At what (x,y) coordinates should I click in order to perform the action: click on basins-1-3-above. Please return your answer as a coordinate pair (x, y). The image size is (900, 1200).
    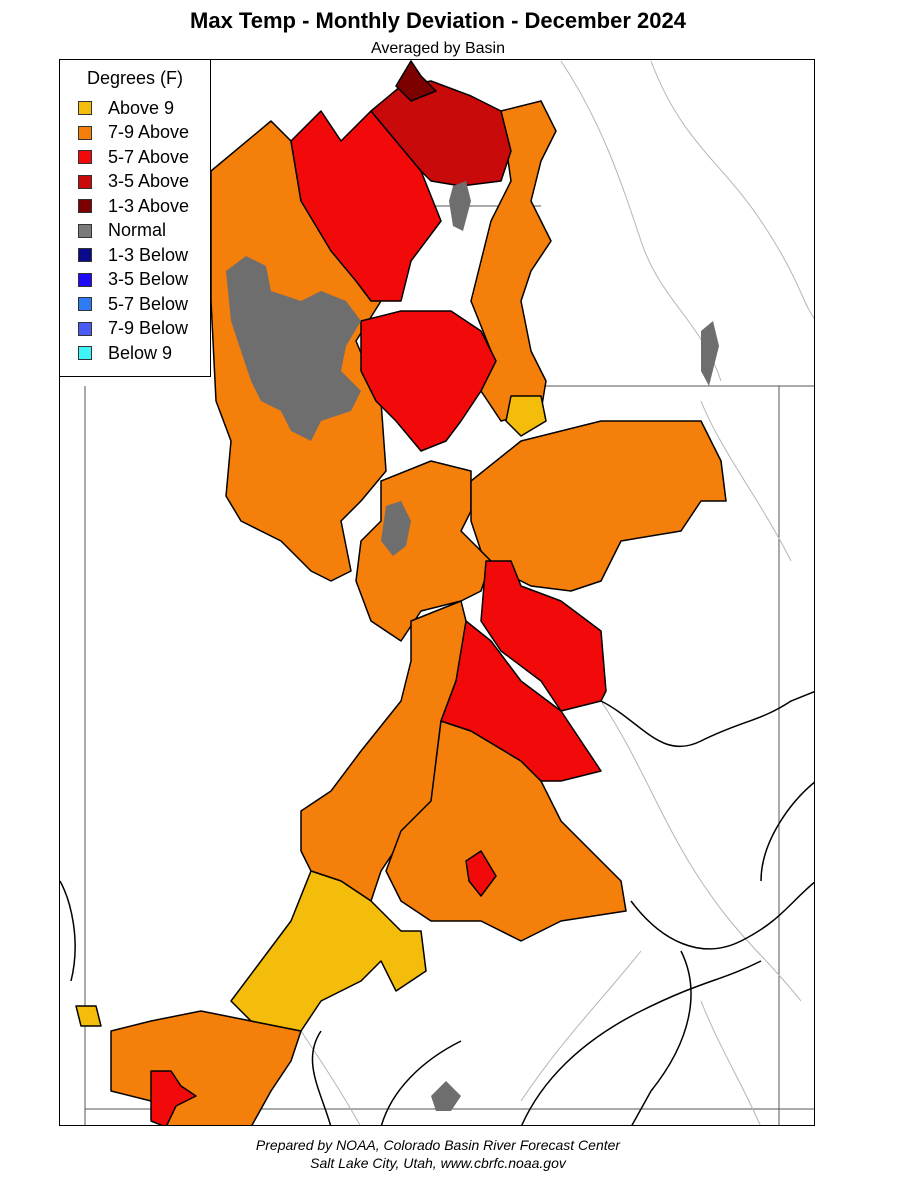
    Looking at the image, I should click on (416, 81).